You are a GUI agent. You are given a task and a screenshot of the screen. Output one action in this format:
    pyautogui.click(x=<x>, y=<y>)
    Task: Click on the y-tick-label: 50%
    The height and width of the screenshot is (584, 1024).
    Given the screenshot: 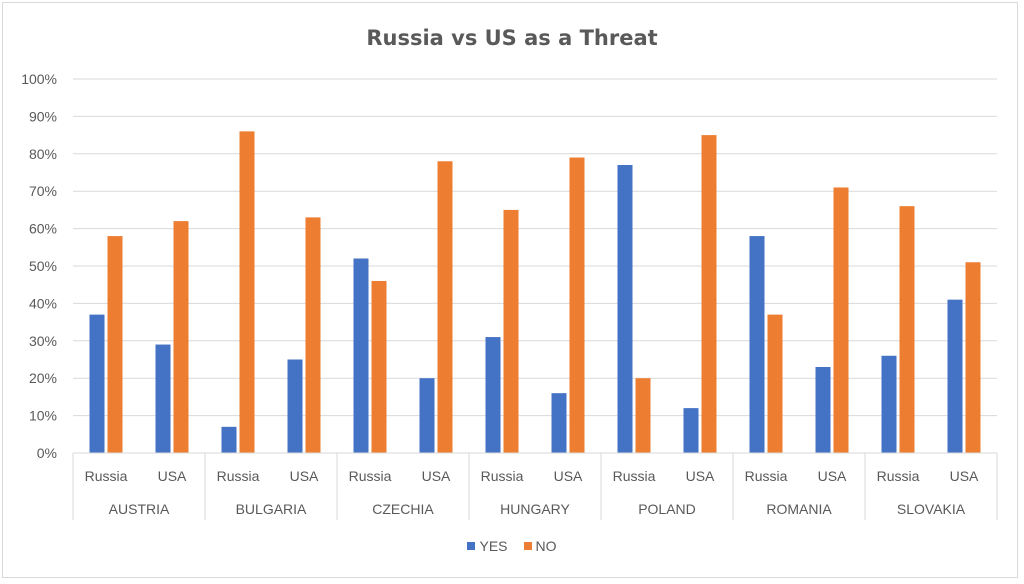 What is the action you would take?
    pyautogui.click(x=43, y=266)
    